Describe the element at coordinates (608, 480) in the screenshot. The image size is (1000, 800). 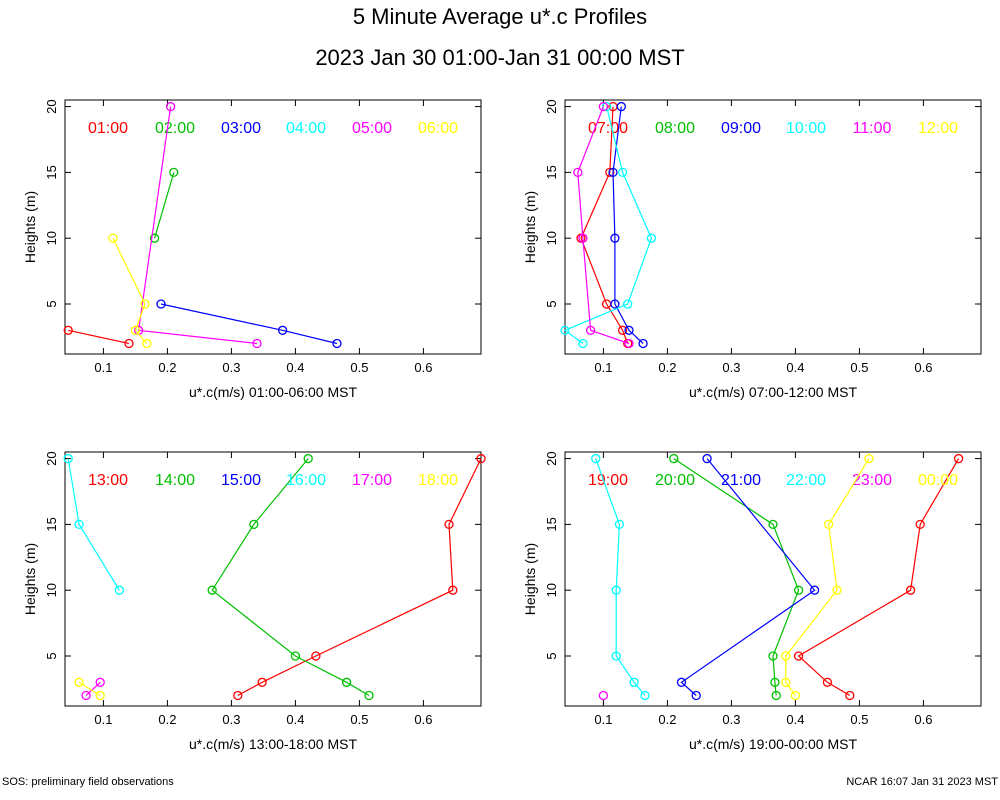
I see `panel-4-legend-item: 19:00` at that location.